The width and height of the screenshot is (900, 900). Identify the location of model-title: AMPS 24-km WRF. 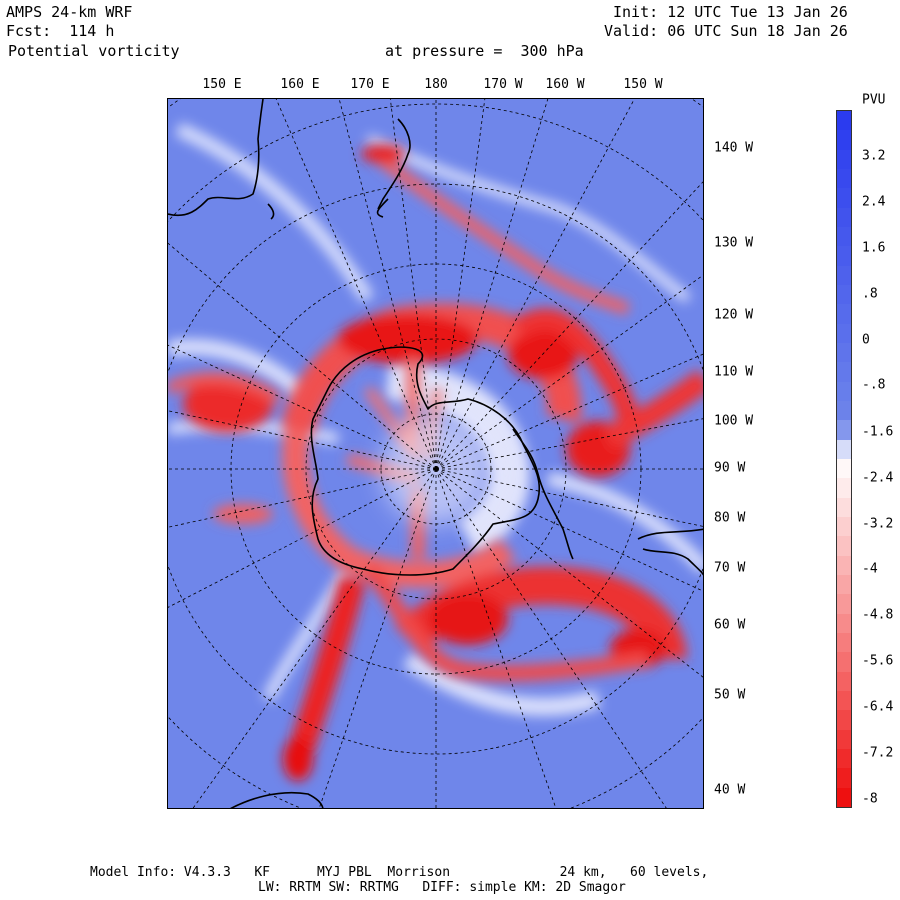
(69, 12).